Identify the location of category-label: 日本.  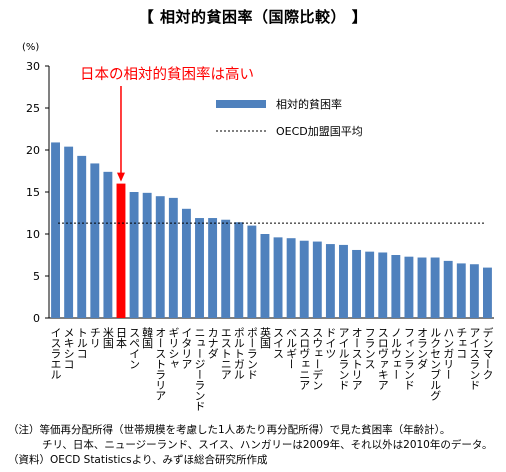
(120, 338).